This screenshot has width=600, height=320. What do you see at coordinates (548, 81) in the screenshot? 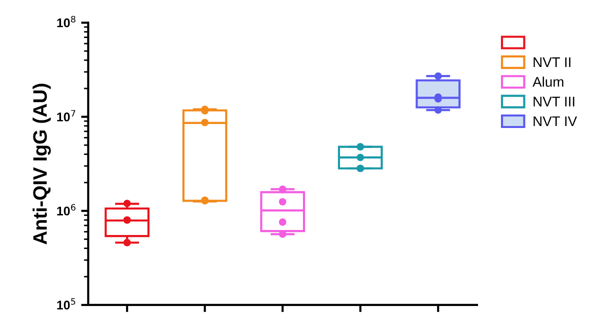
I see `legend-label: Alum` at bounding box center [548, 81].